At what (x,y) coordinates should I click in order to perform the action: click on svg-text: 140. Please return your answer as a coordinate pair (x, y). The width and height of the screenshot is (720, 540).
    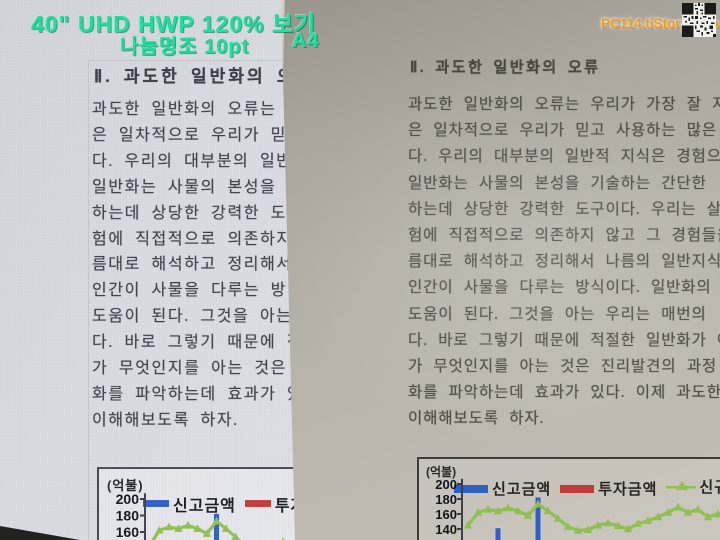
    Looking at the image, I should click on (446, 529).